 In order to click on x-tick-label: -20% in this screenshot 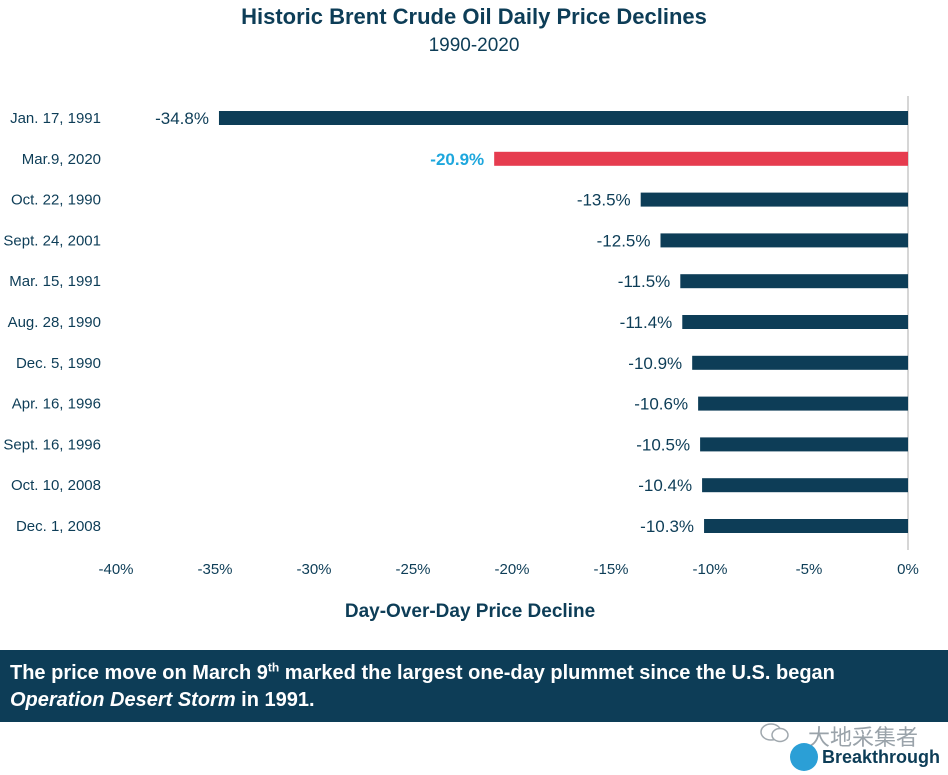, I will do `click(511, 569)`.